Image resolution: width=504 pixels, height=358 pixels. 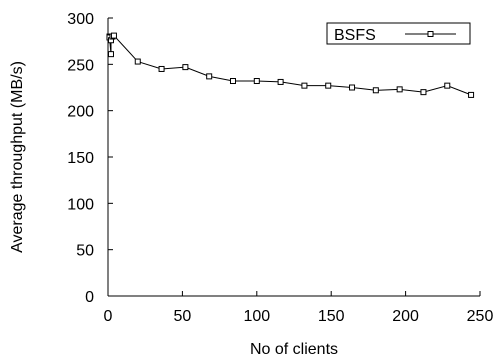 I want to click on x-tick-label: 50, so click(x=183, y=316).